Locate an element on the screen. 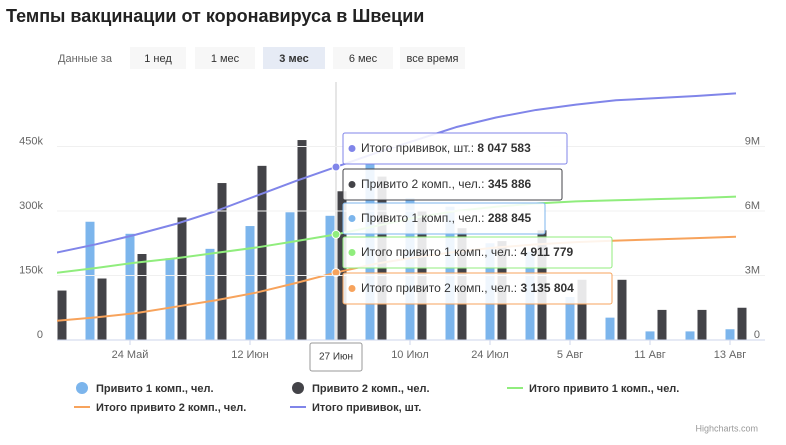 The width and height of the screenshot is (786, 445). range-button-label: все время is located at coordinates (433, 59).